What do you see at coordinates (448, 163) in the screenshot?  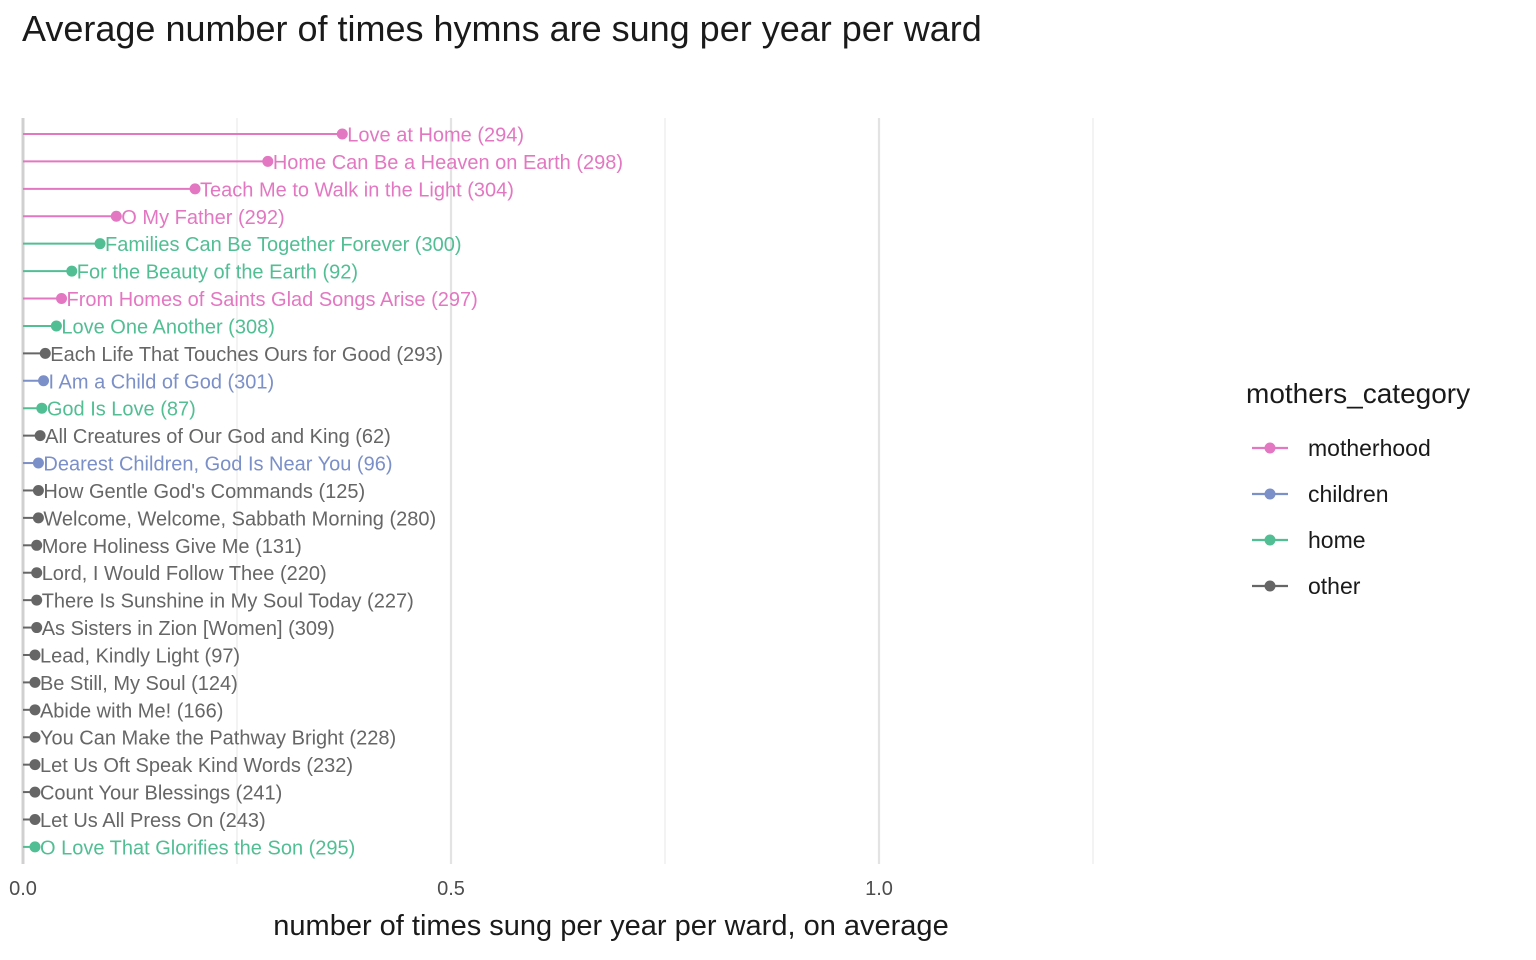 I see `point-label: Home Can Be a Heaven on Earth (298)` at bounding box center [448, 163].